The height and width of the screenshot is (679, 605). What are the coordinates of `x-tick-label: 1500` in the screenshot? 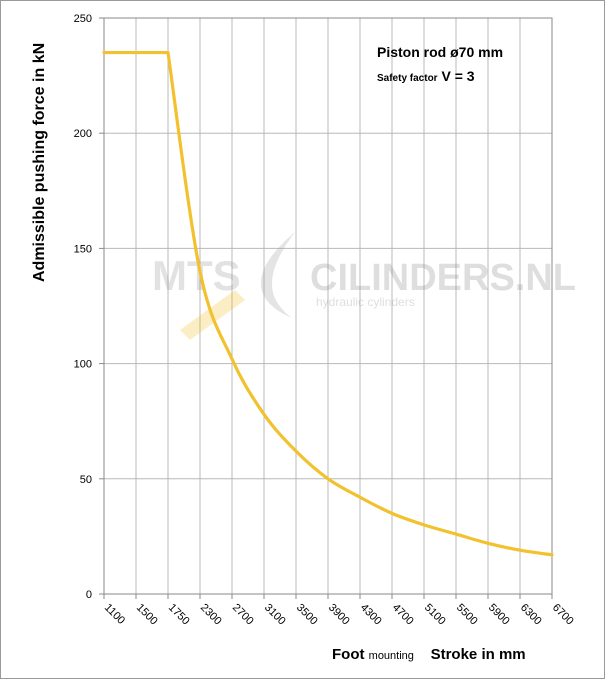 It's located at (147, 615).